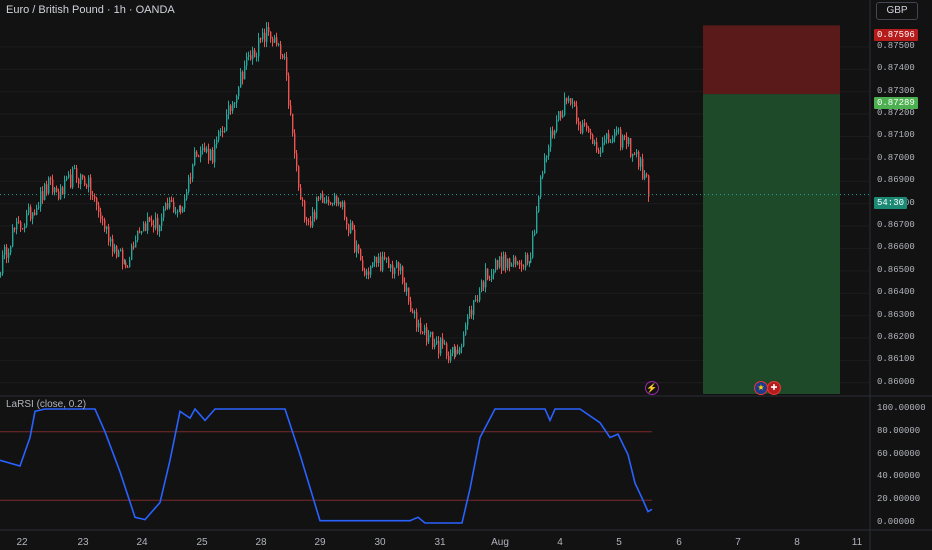  Describe the element at coordinates (774, 388) in the screenshot. I see `uk-flag-icon: ✚` at that location.